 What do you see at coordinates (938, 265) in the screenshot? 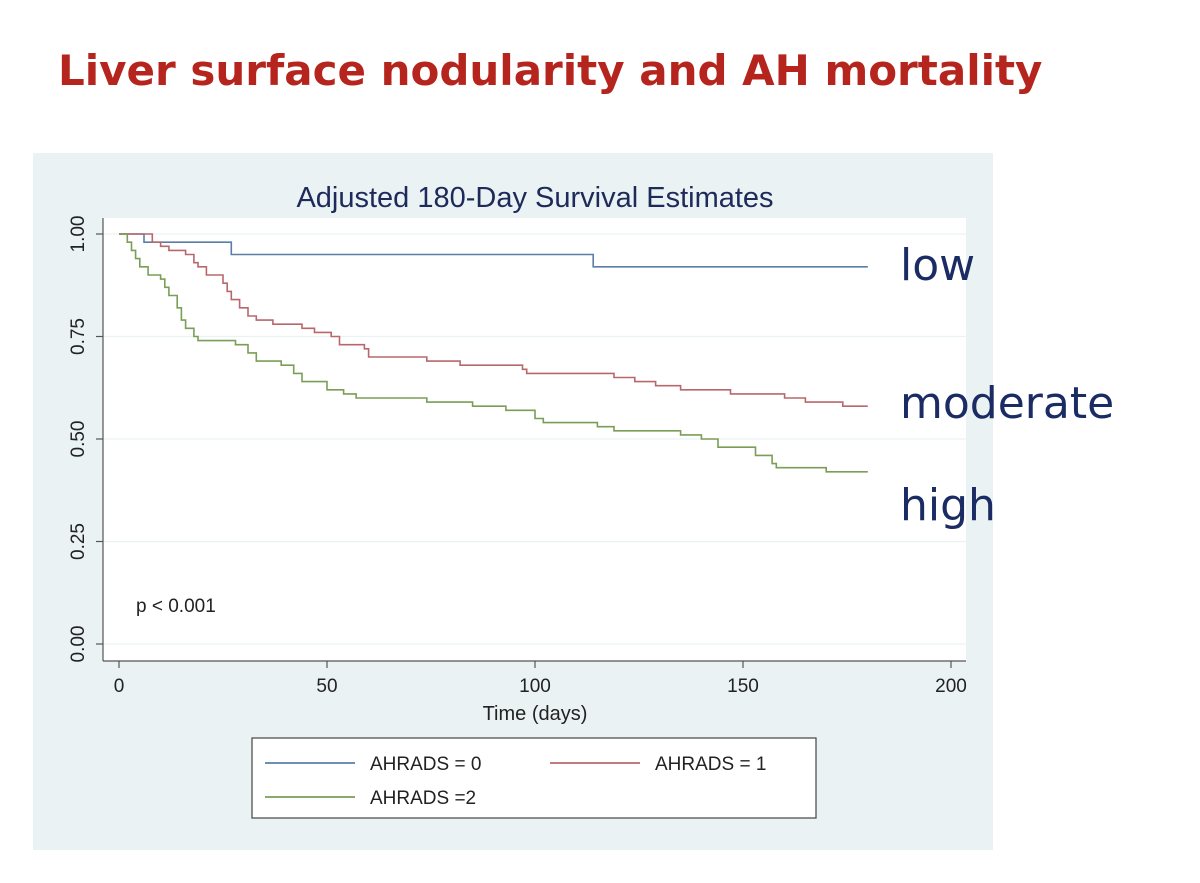
I see `side-label-low: low` at bounding box center [938, 265].